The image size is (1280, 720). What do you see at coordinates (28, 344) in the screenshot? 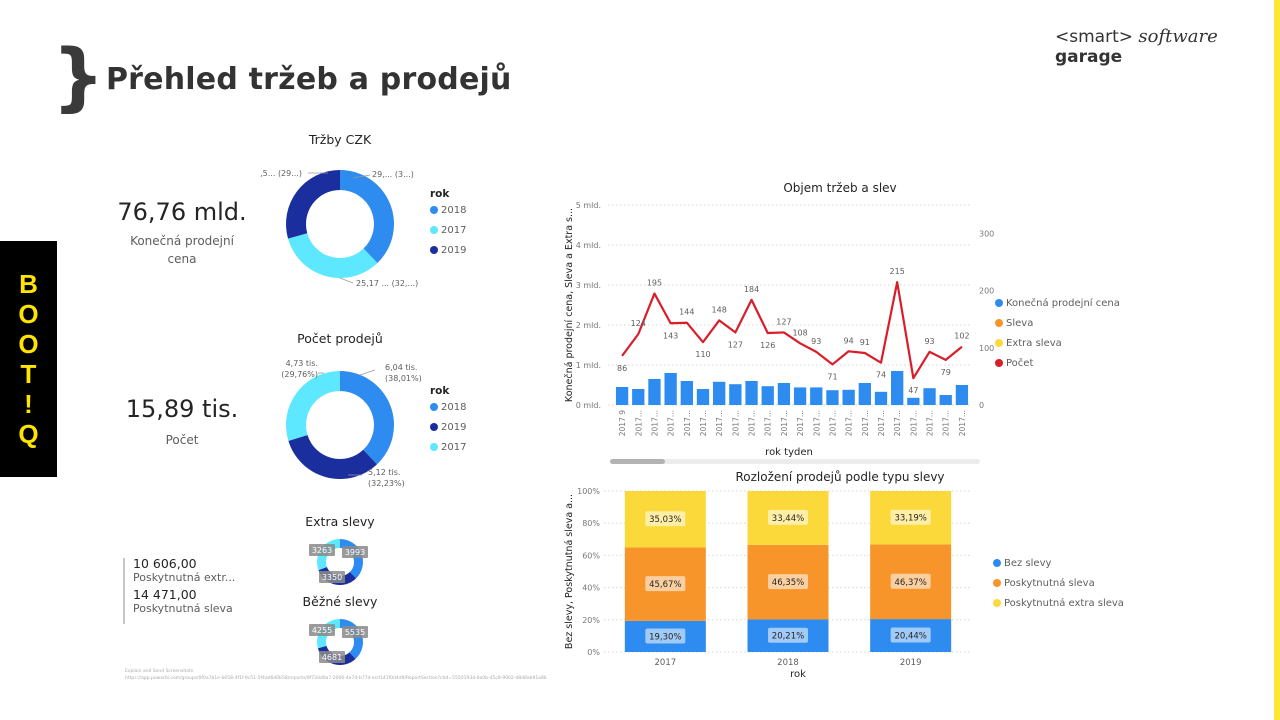
I see `bootiq-letter: O` at bounding box center [28, 344].